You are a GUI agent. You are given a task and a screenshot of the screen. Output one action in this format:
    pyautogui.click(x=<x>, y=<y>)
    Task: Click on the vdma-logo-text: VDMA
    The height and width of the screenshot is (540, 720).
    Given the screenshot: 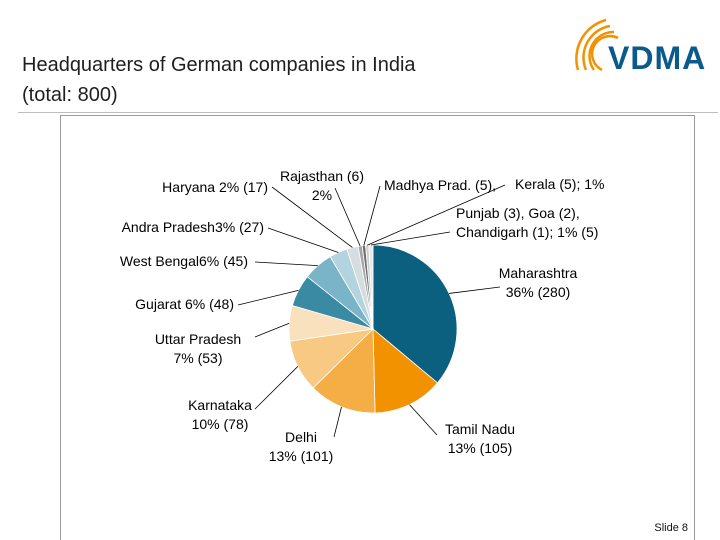 What is the action you would take?
    pyautogui.click(x=657, y=58)
    